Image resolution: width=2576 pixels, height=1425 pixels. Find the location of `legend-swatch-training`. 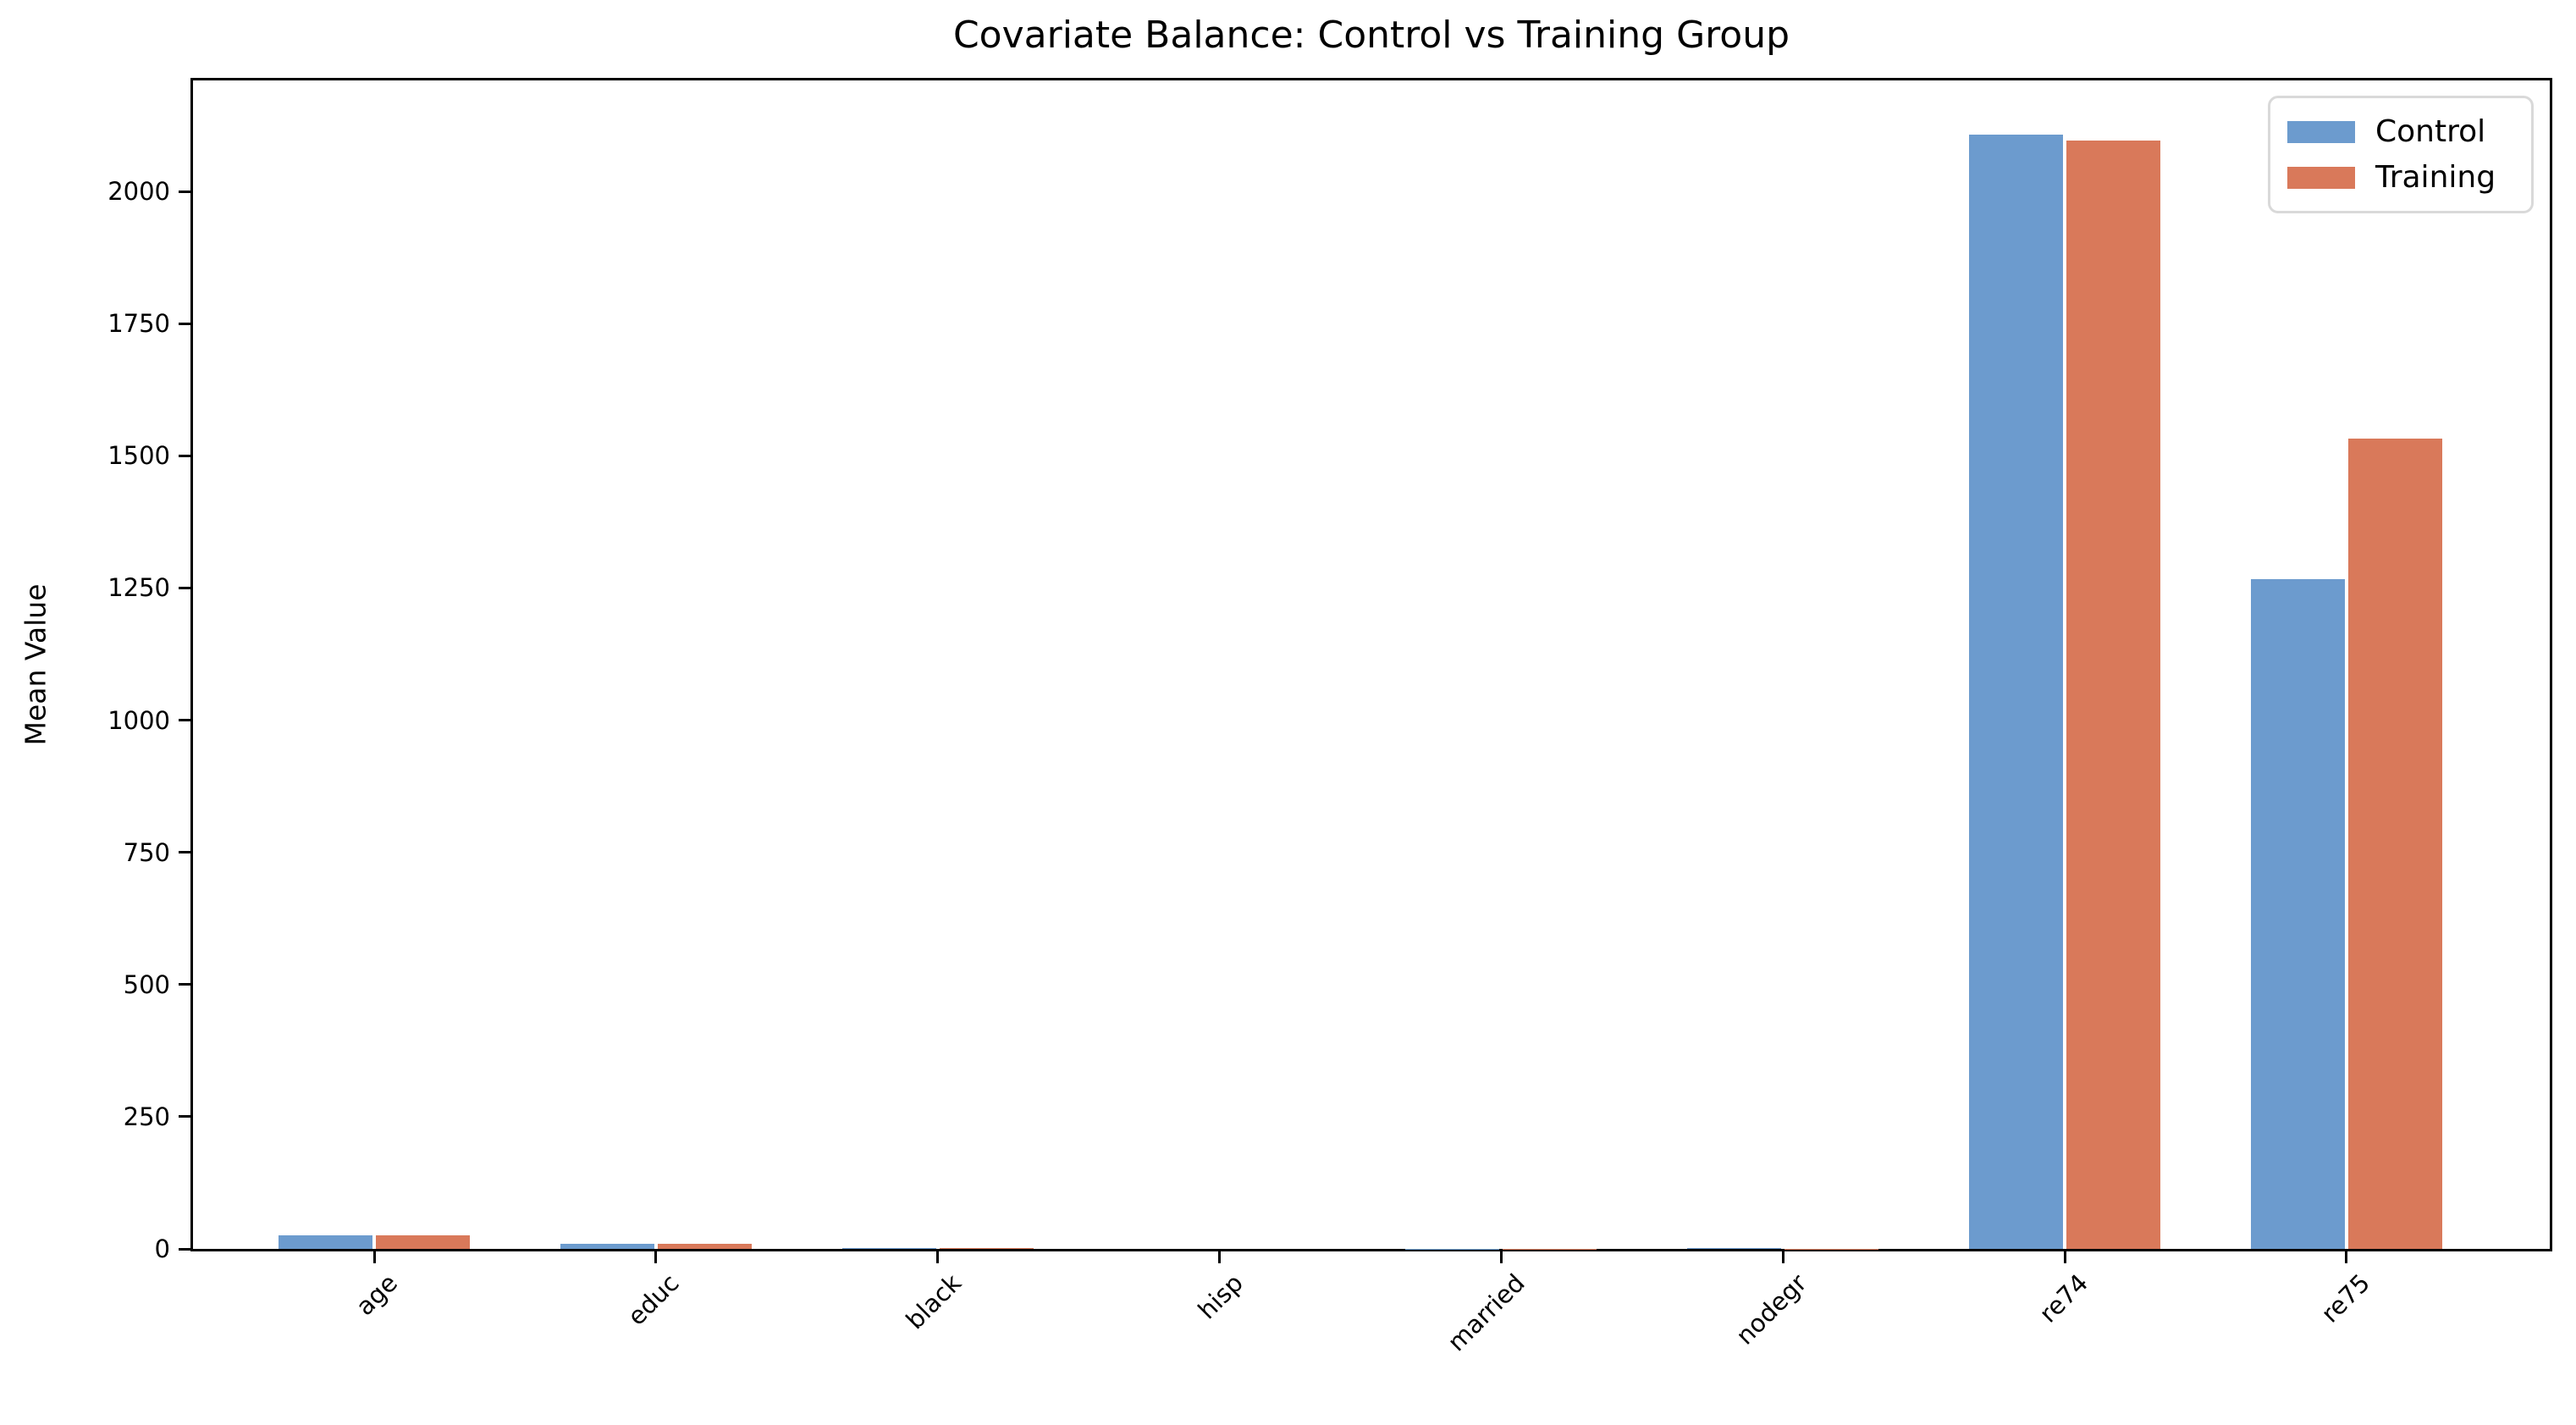

legend-swatch-training is located at coordinates (2321, 177).